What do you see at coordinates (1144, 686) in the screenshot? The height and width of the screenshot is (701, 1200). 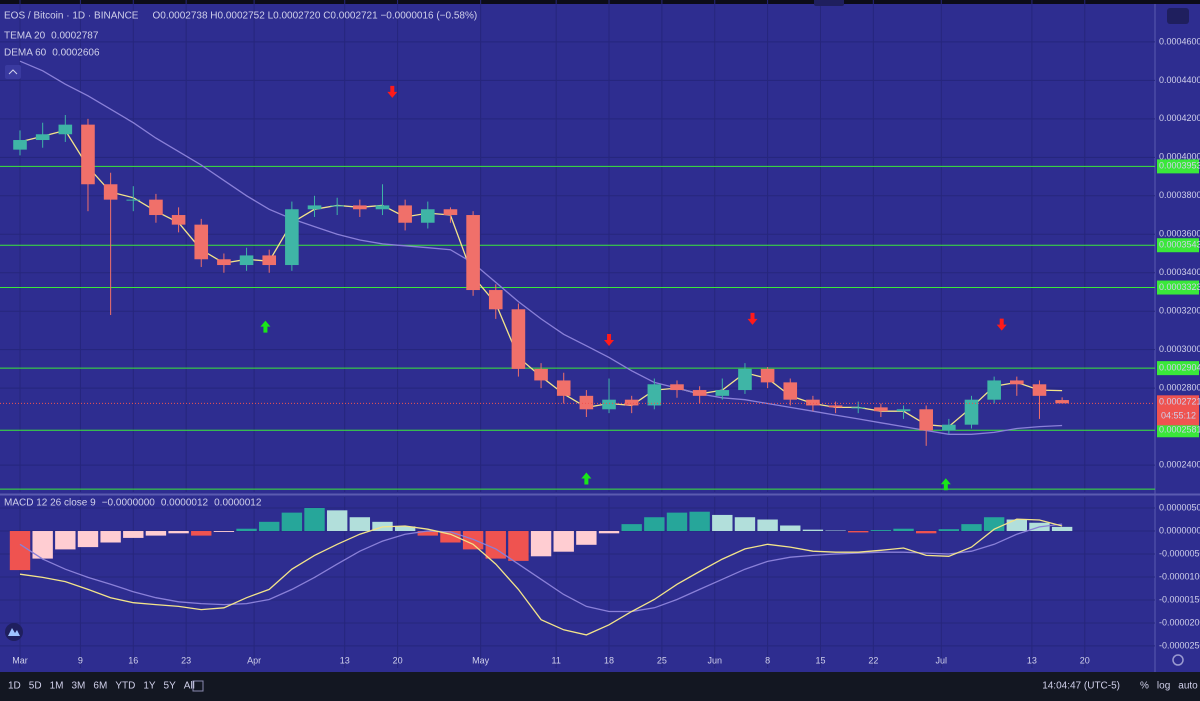 I see `scale-option: %` at bounding box center [1144, 686].